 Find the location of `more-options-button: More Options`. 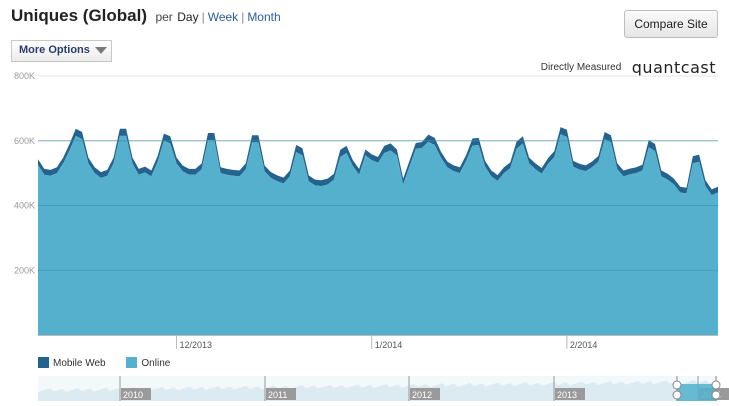

more-options-button: More Options is located at coordinates (61, 51).